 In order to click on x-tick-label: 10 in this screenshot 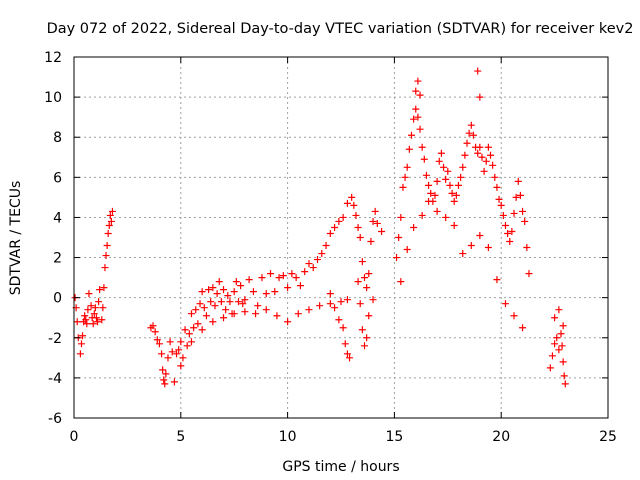, I will do `click(288, 437)`.